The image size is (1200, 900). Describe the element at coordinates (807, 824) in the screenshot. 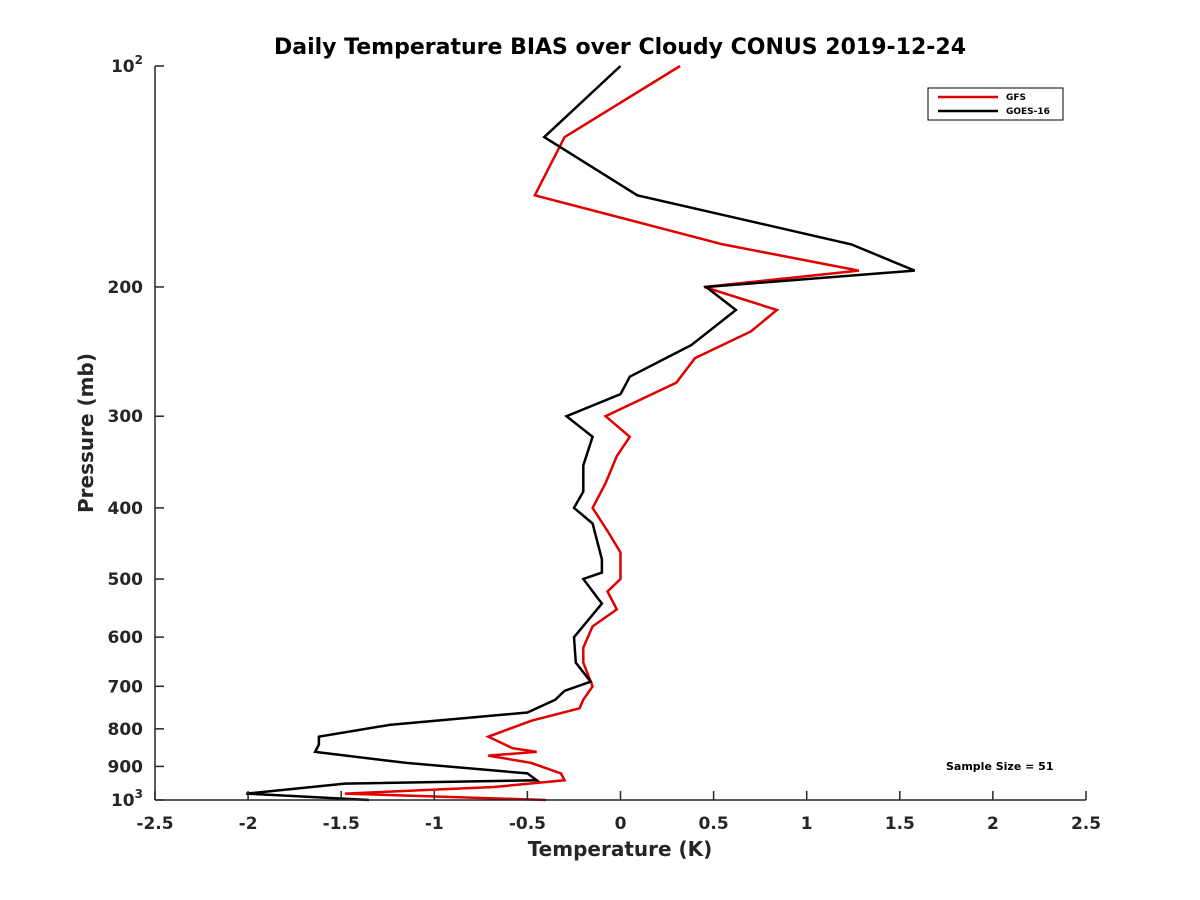

I see `x-tick-label: 1` at that location.